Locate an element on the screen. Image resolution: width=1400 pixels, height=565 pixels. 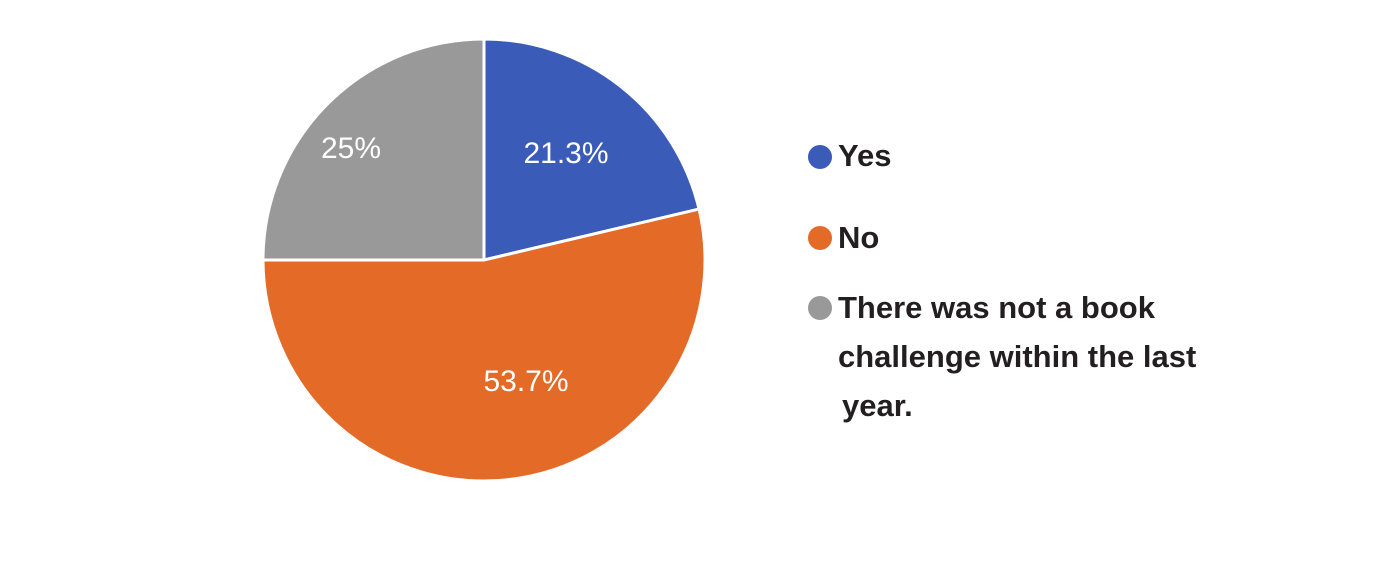
slice-labels: 21.3% 53.7% 25% is located at coordinates (465, 265).